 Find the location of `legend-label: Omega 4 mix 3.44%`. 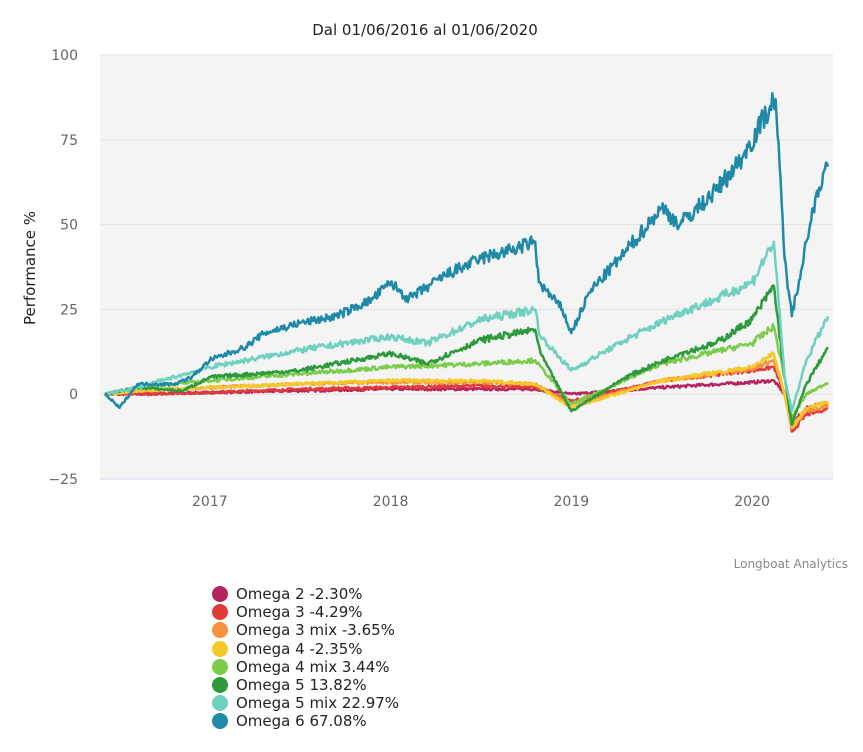

legend-label: Omega 4 mix 3.44% is located at coordinates (313, 666).